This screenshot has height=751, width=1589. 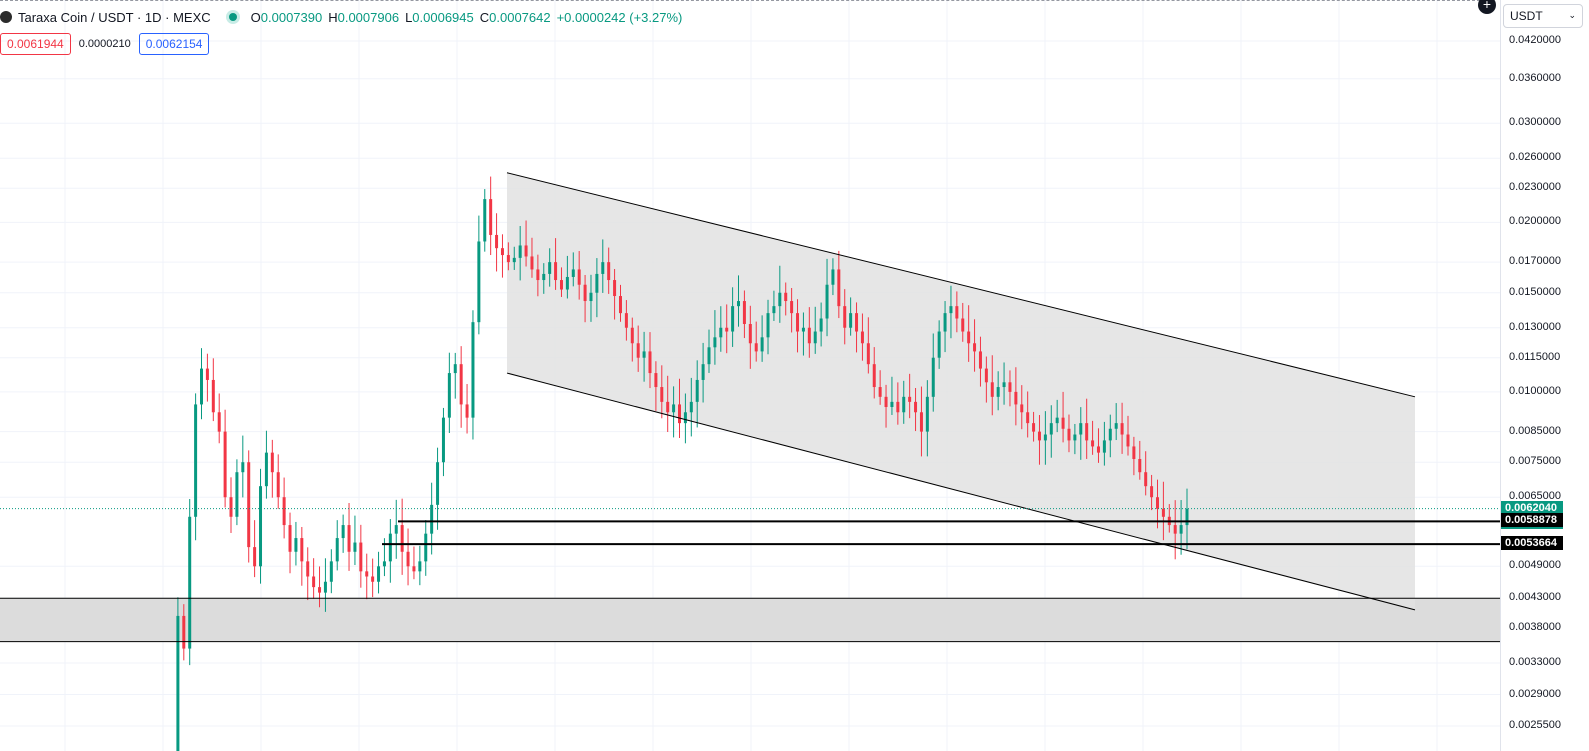 I want to click on market-status-icon, so click(x=232, y=17).